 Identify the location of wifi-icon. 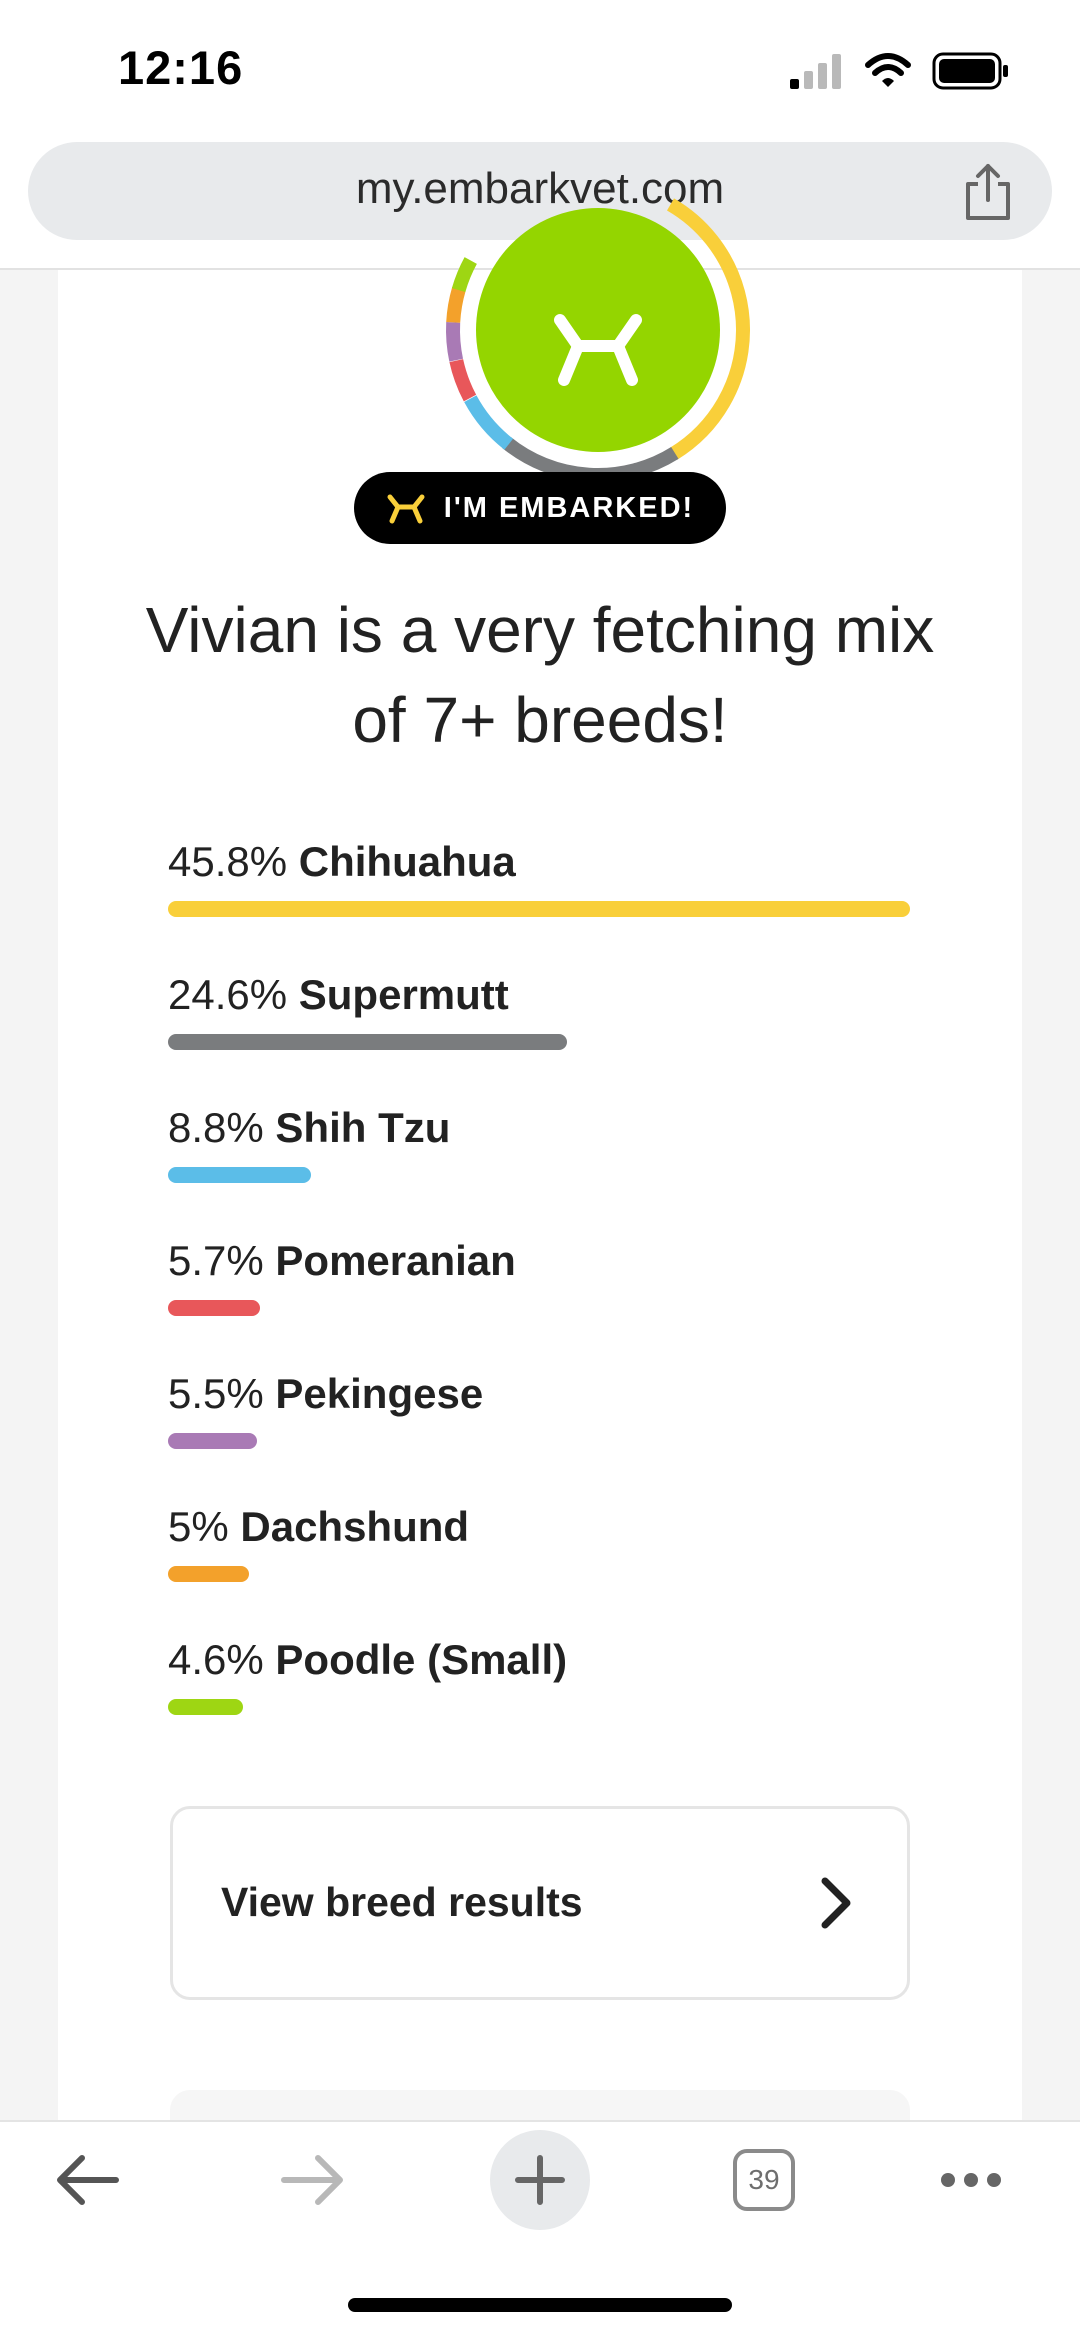
(888, 70).